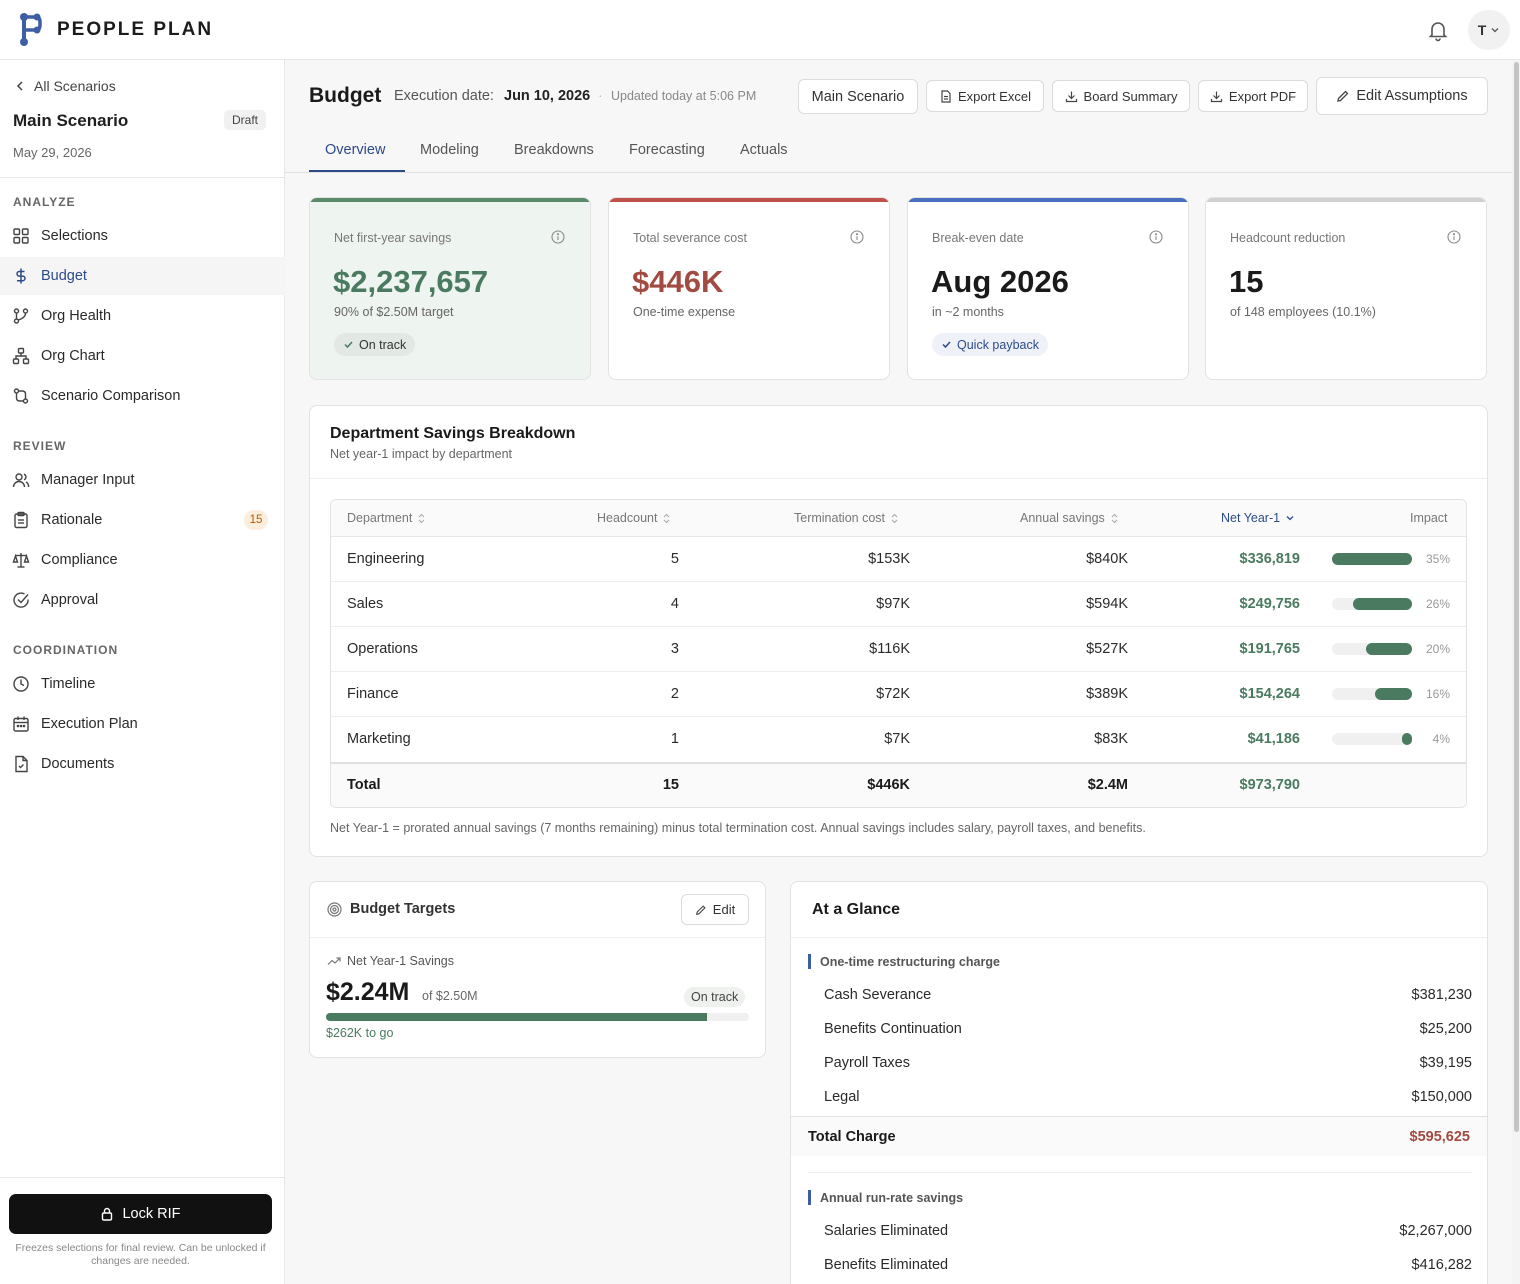 This screenshot has width=1520, height=1284. I want to click on sidebar-item-label: Org Health, so click(76, 316).